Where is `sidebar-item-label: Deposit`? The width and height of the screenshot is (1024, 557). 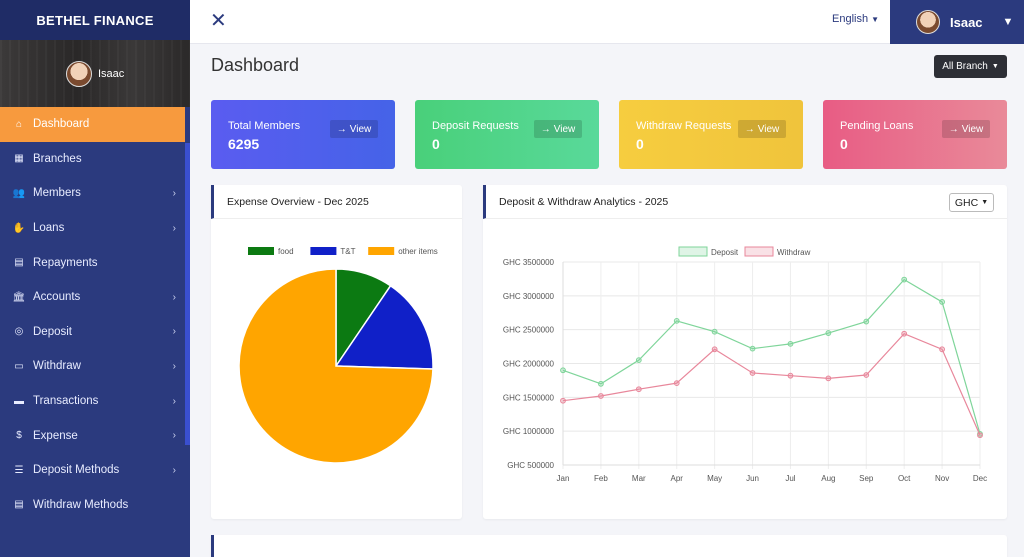
sidebar-item-label: Deposit is located at coordinates (52, 331).